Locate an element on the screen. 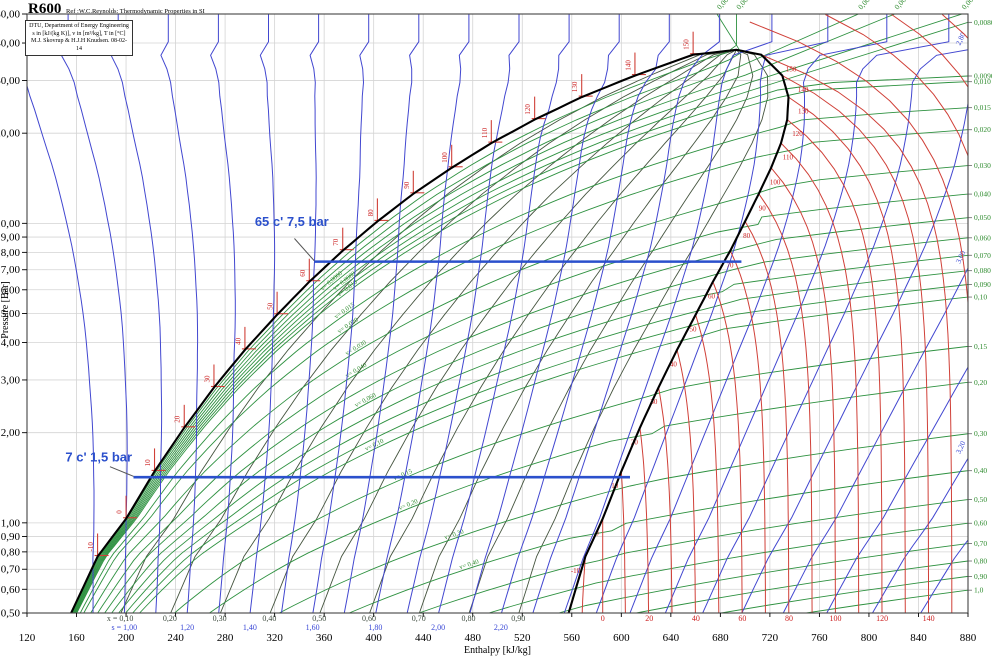 The height and width of the screenshot is (666, 992). info-box-line3: M.J. Skovrup & H.J.H Knudsen. 08-02-14 is located at coordinates (79, 45).